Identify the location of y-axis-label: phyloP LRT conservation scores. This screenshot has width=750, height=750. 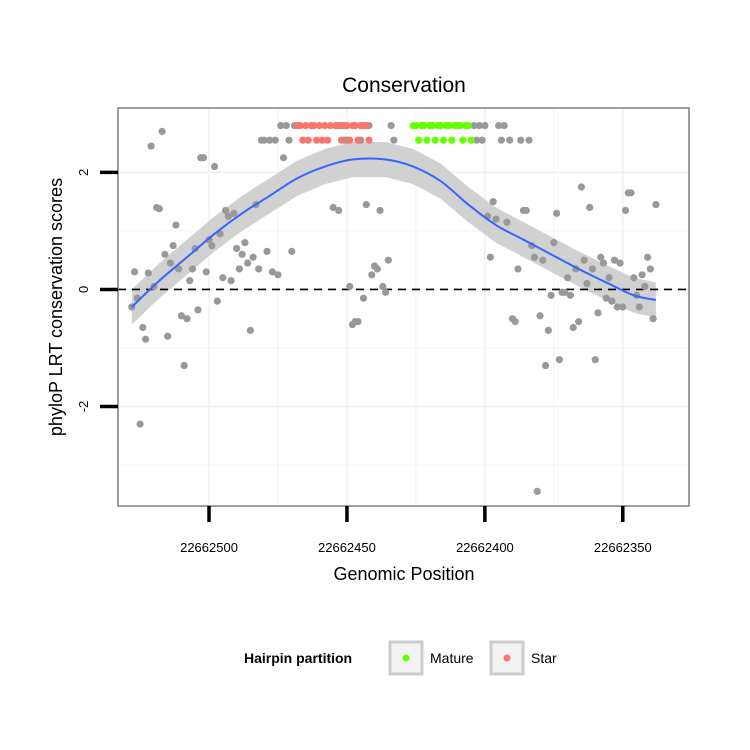
(56, 307).